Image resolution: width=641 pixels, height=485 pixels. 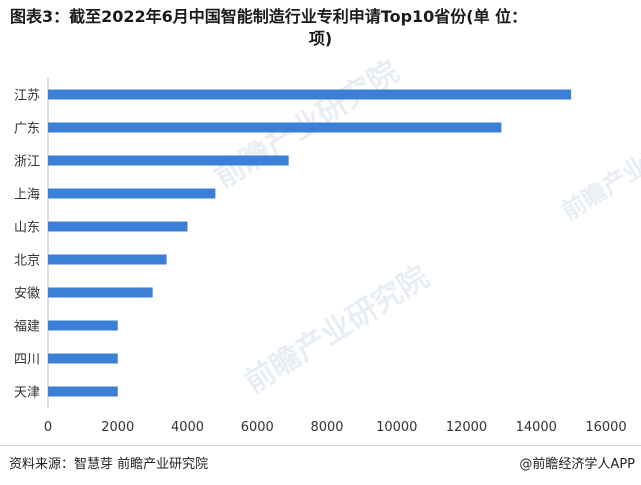 I want to click on x-tick-label: 6000, so click(x=257, y=427).